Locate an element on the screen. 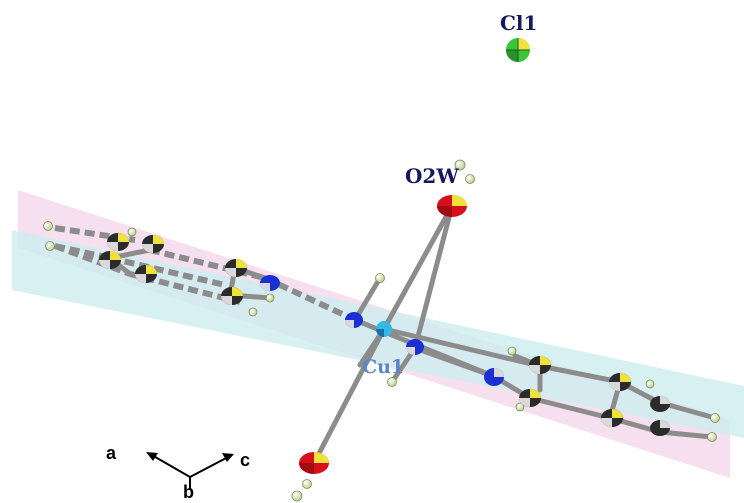  nitrogen-atoms is located at coordinates (382, 330).